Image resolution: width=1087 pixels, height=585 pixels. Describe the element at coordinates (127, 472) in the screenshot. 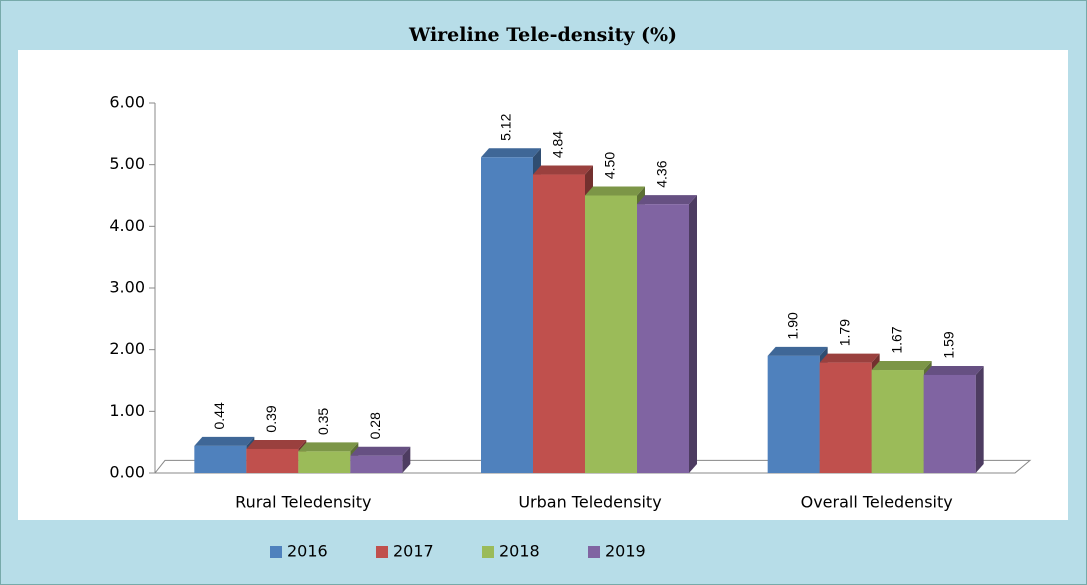

I see `y-tick-label: 0.00` at that location.